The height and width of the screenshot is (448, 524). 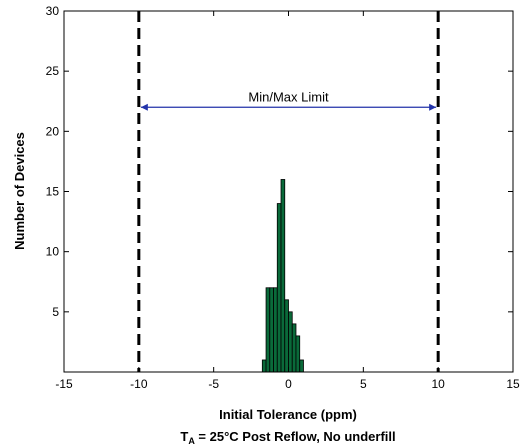 What do you see at coordinates (288, 414) in the screenshot?
I see `x-axis-label: Initial Tolerance (ppm)` at bounding box center [288, 414].